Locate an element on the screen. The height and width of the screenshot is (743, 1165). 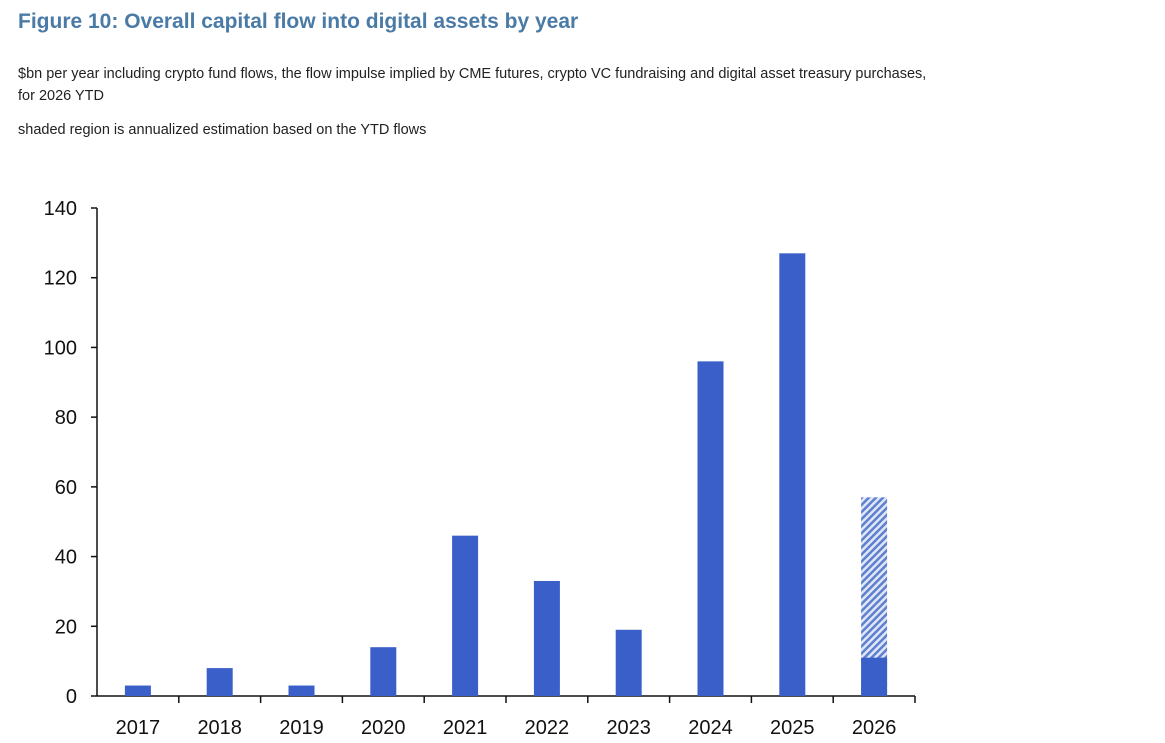
x-tick-label: 2025 is located at coordinates (792, 728).